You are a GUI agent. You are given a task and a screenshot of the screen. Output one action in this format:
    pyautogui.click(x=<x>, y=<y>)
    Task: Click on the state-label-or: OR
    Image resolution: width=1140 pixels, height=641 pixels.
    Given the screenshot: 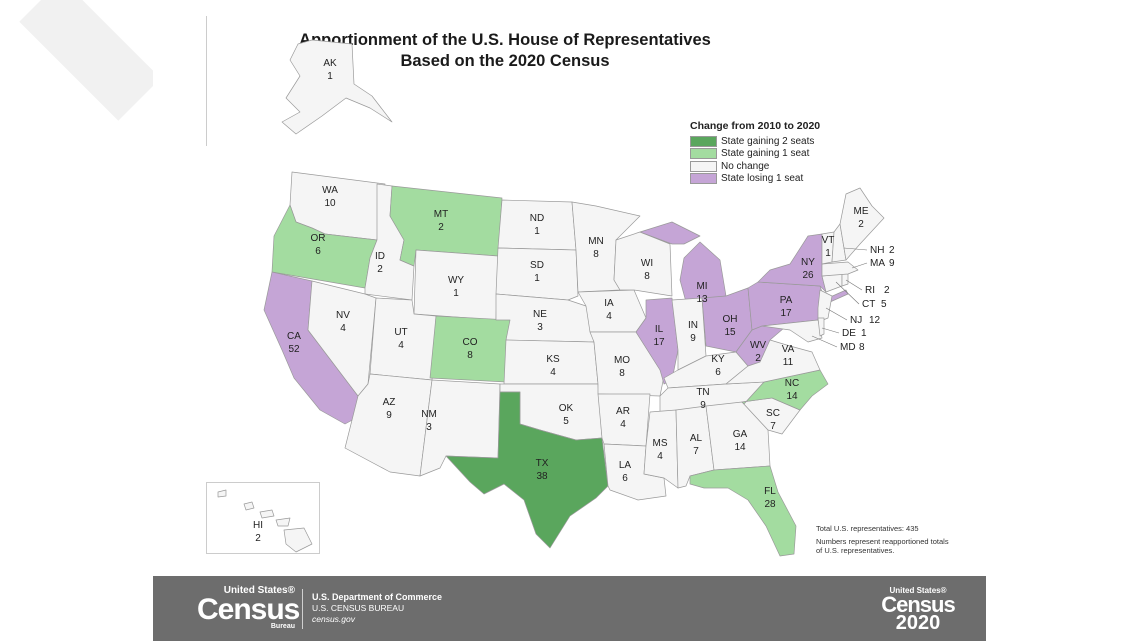 What is the action you would take?
    pyautogui.click(x=318, y=238)
    